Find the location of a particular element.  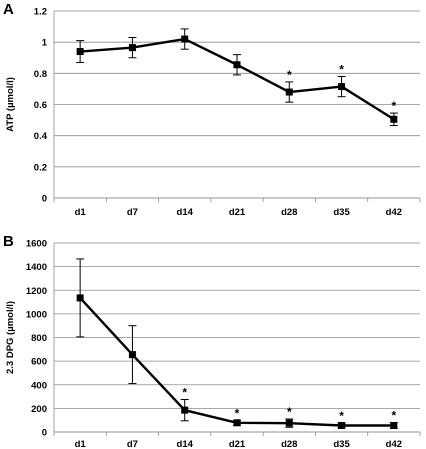

series-line is located at coordinates (237, 79).